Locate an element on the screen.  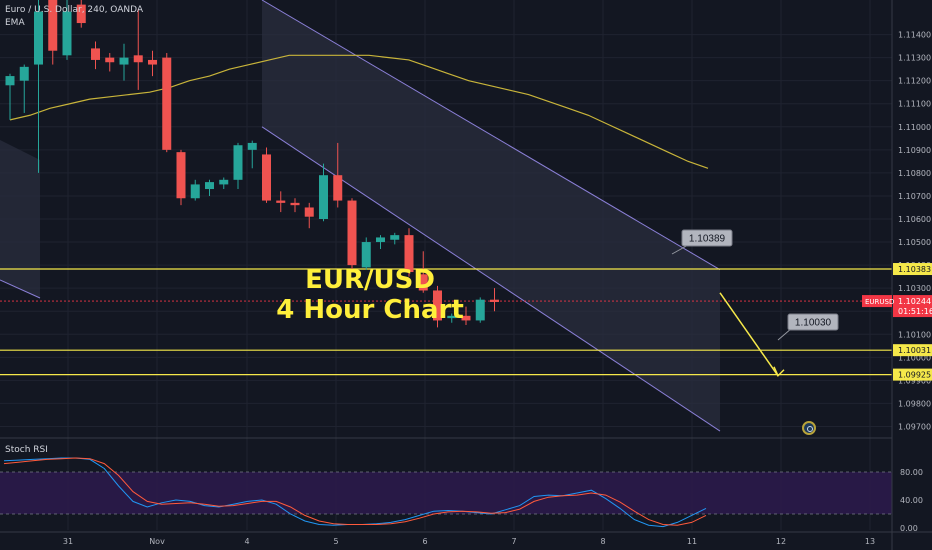
arrow-shaft is located at coordinates (749, 334).